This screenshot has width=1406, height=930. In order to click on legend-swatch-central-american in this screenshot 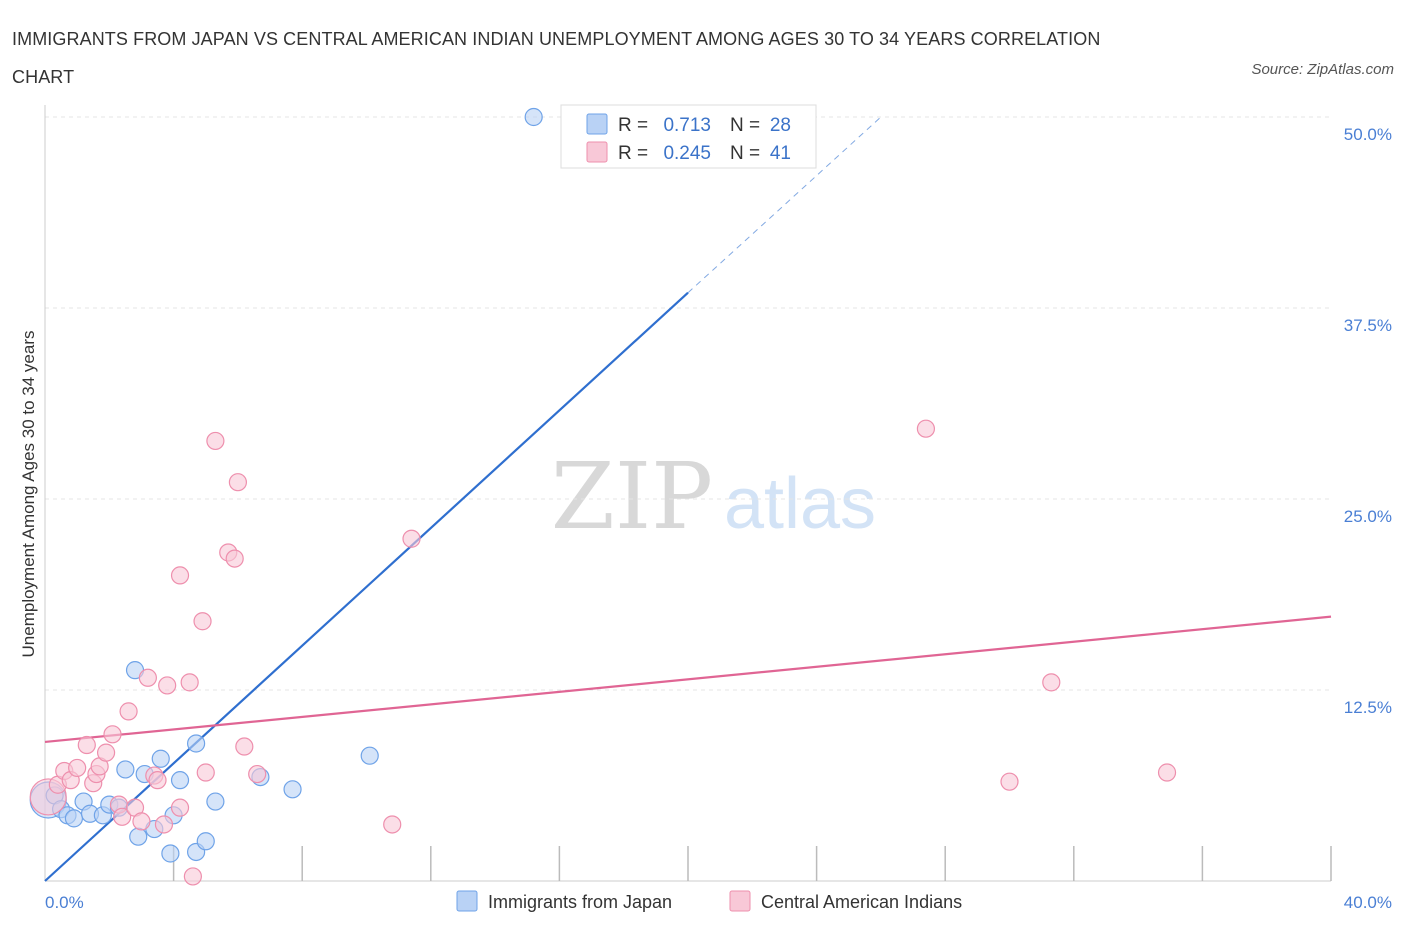, I will do `click(597, 152)`.